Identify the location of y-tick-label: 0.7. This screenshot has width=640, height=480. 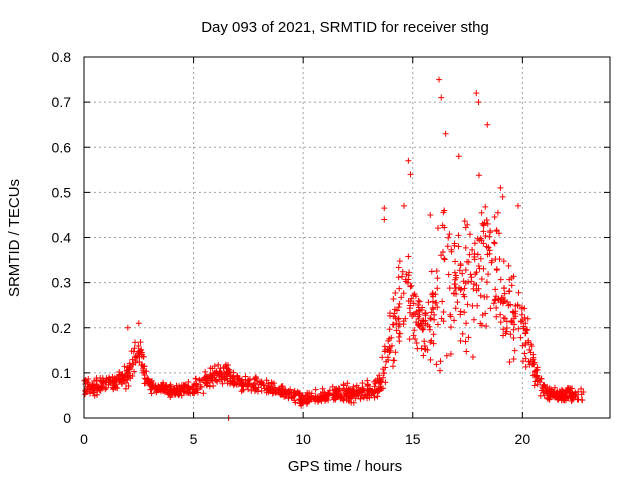
(62, 102).